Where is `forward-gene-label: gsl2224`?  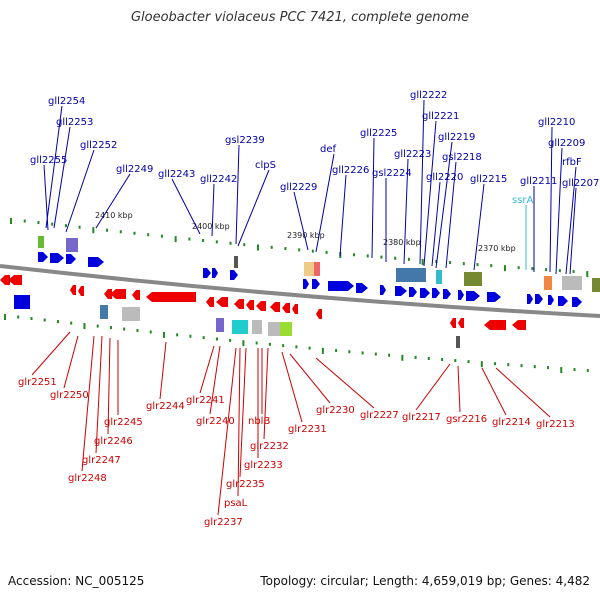 forward-gene-label: gsl2224 is located at coordinates (392, 173).